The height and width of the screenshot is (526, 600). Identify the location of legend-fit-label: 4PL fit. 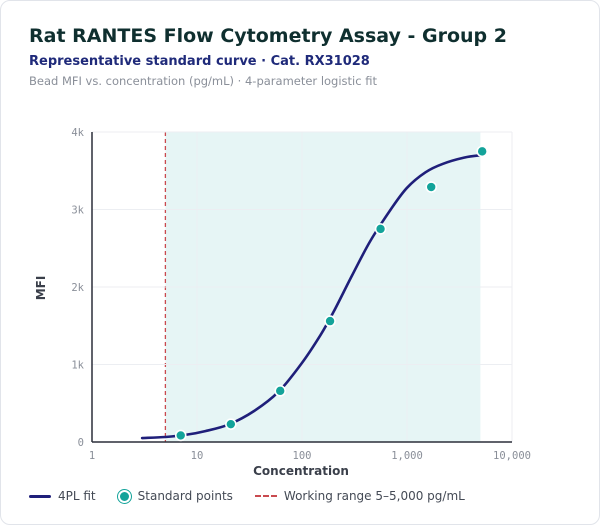
(77, 496).